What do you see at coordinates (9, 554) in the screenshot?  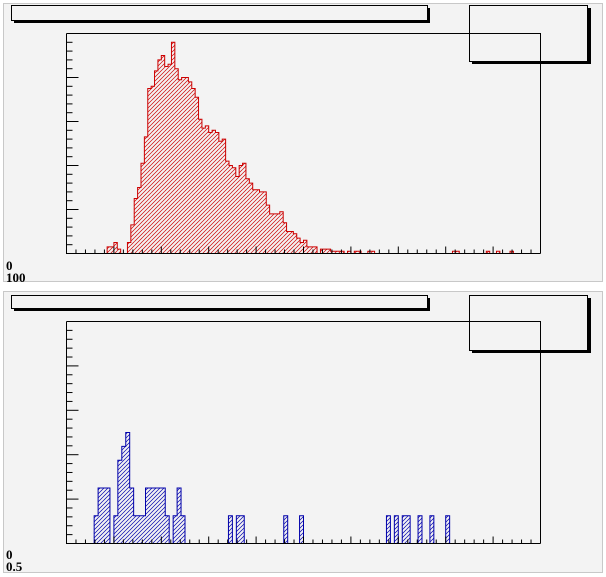 I see `y-tick-label-bottom-min: 0` at bounding box center [9, 554].